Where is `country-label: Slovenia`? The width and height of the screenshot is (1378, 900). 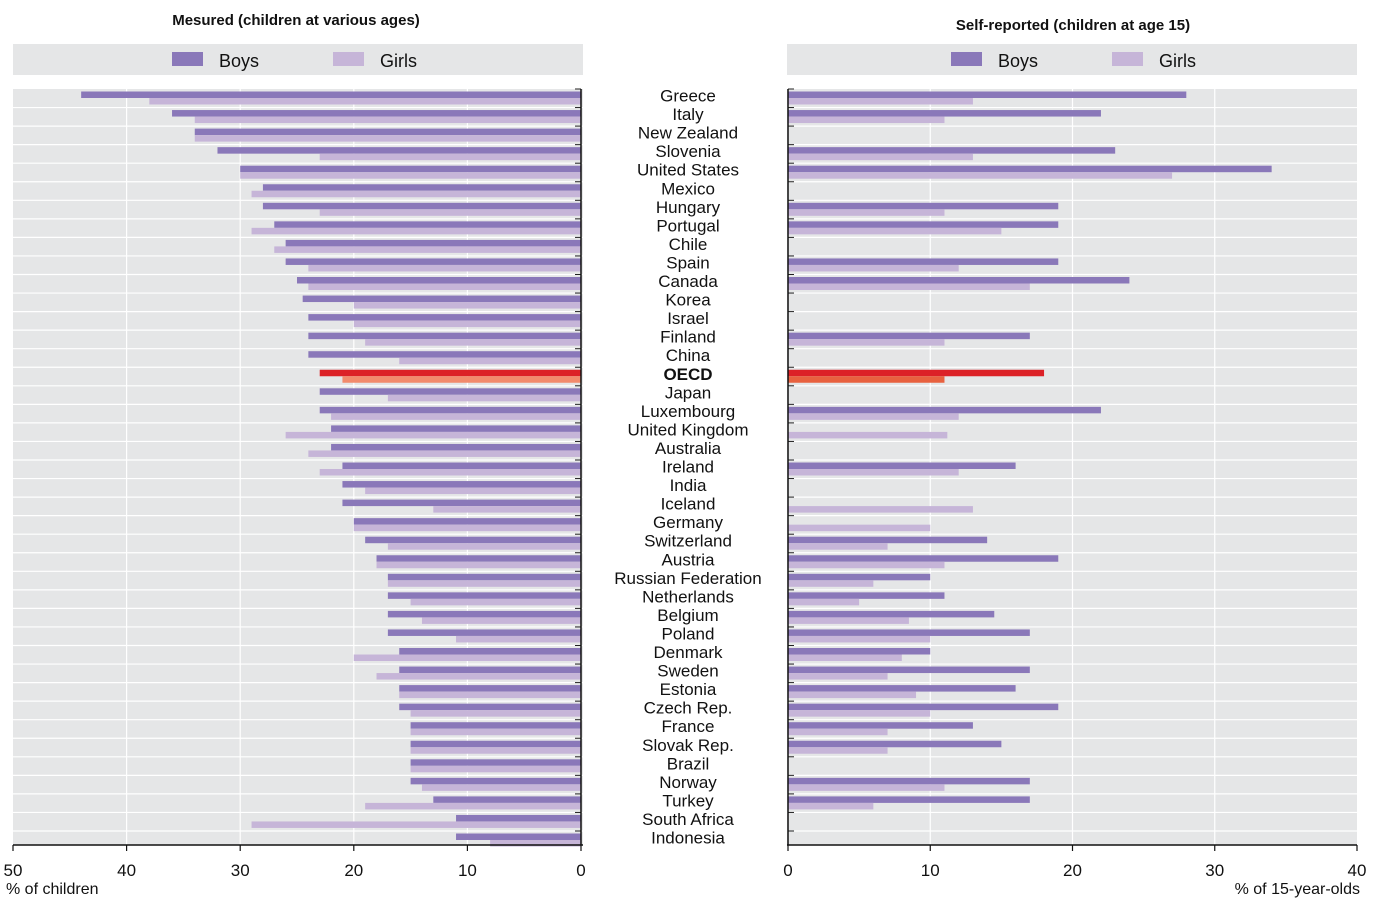 country-label: Slovenia is located at coordinates (688, 151).